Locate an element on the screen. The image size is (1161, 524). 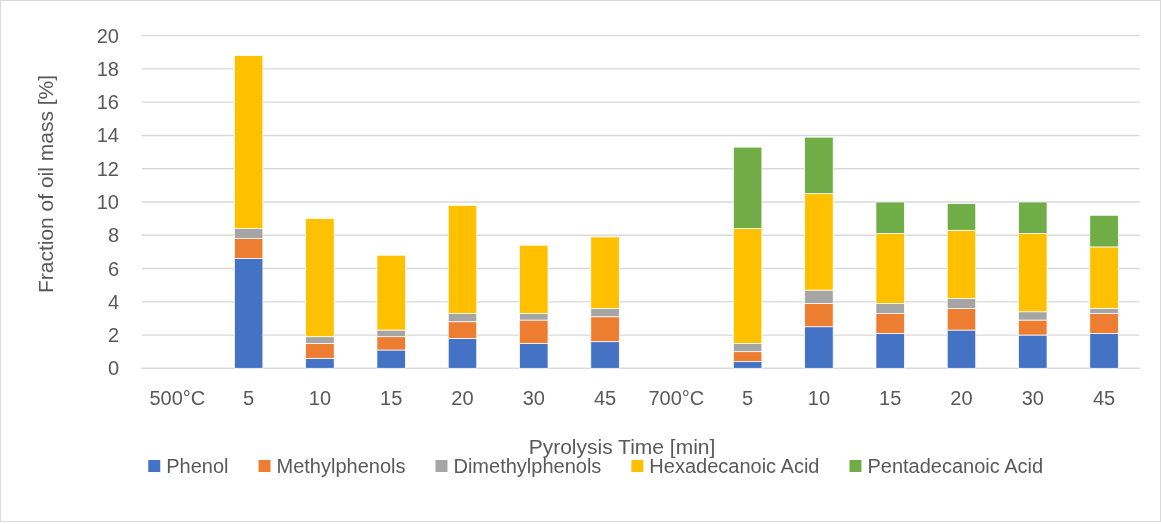
y-tick-label: 2 is located at coordinates (113, 335).